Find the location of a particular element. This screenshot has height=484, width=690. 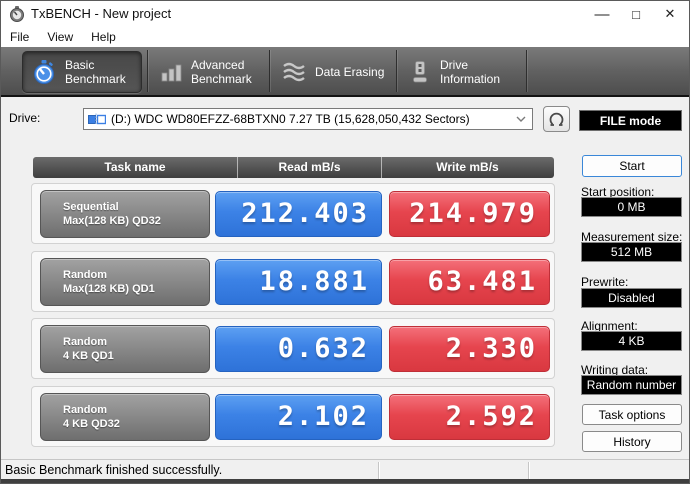

alignment-value: 4 KB is located at coordinates (631, 341).